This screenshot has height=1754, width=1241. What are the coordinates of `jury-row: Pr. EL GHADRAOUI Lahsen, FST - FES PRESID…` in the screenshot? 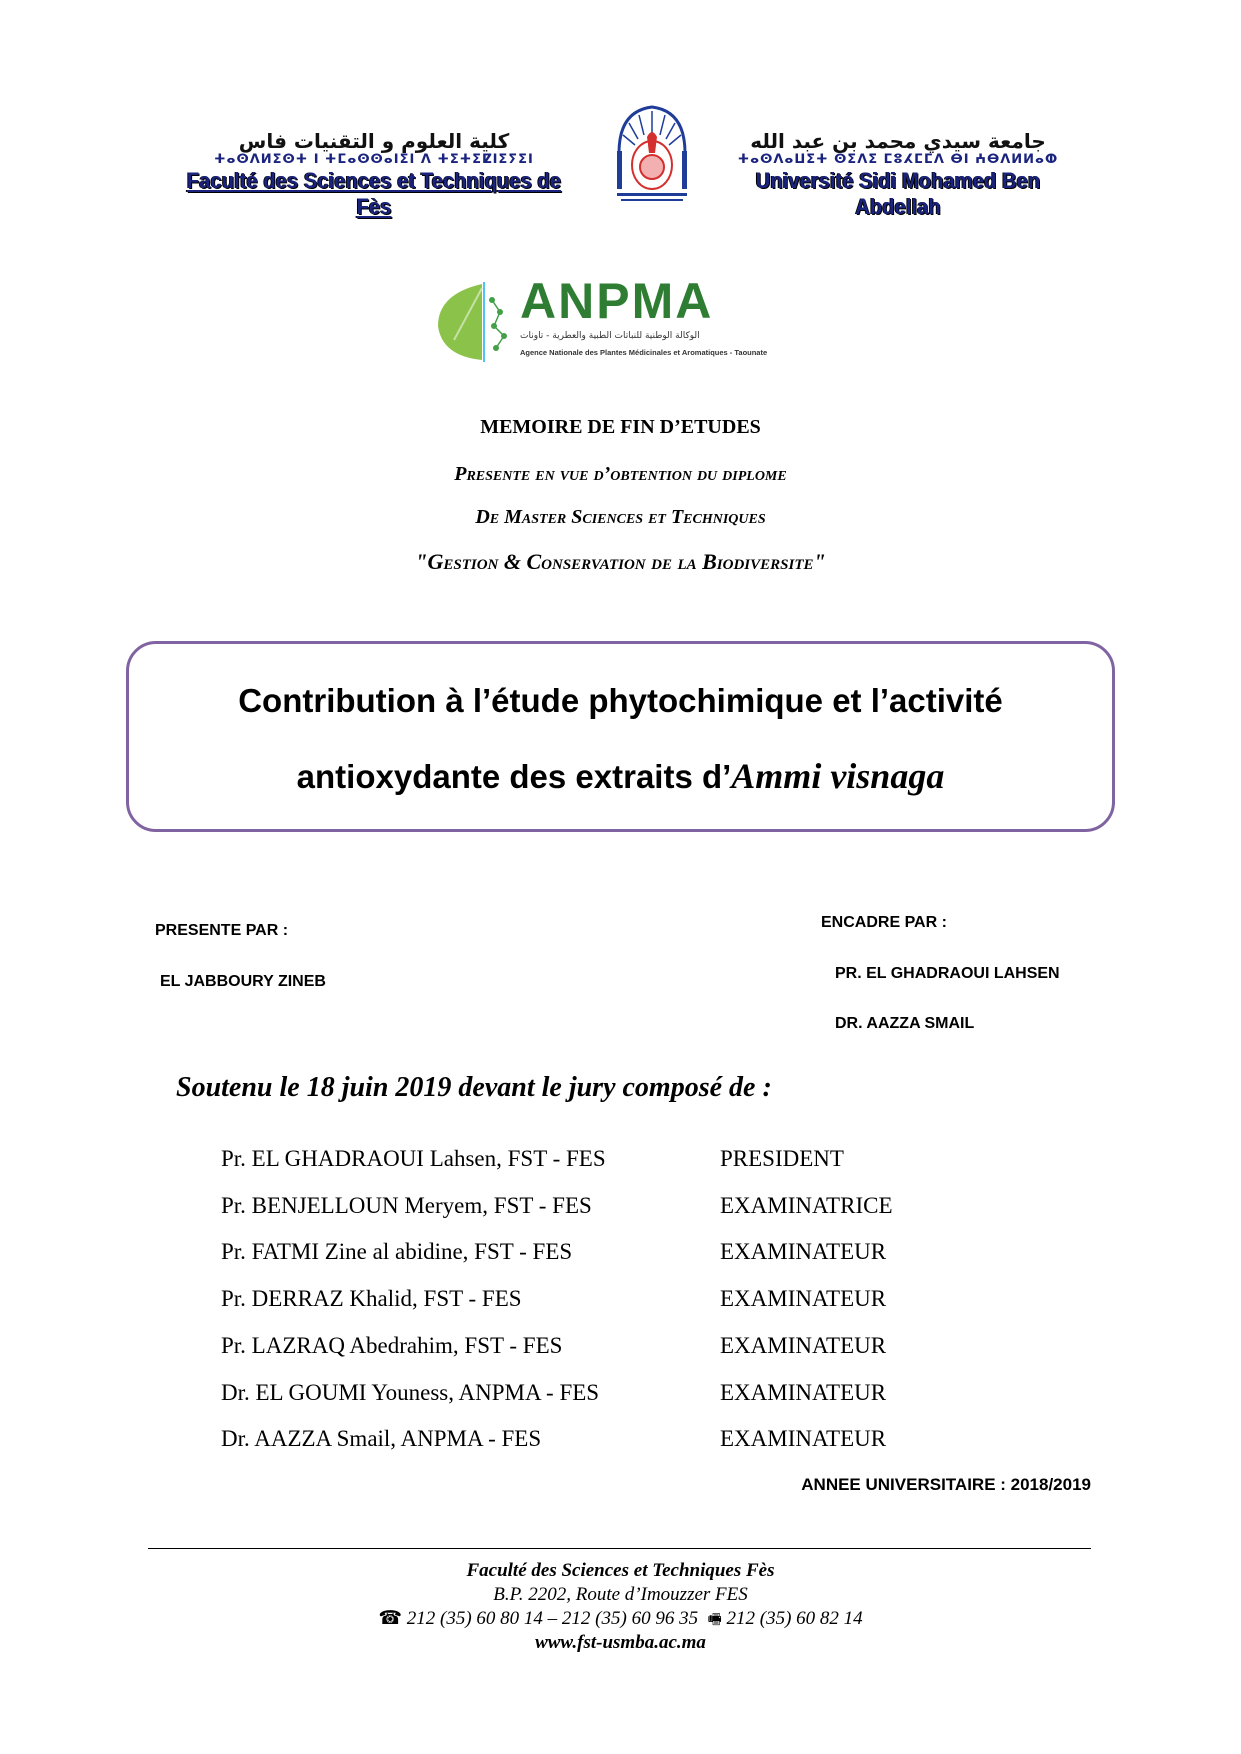 It's located at (671, 1161).